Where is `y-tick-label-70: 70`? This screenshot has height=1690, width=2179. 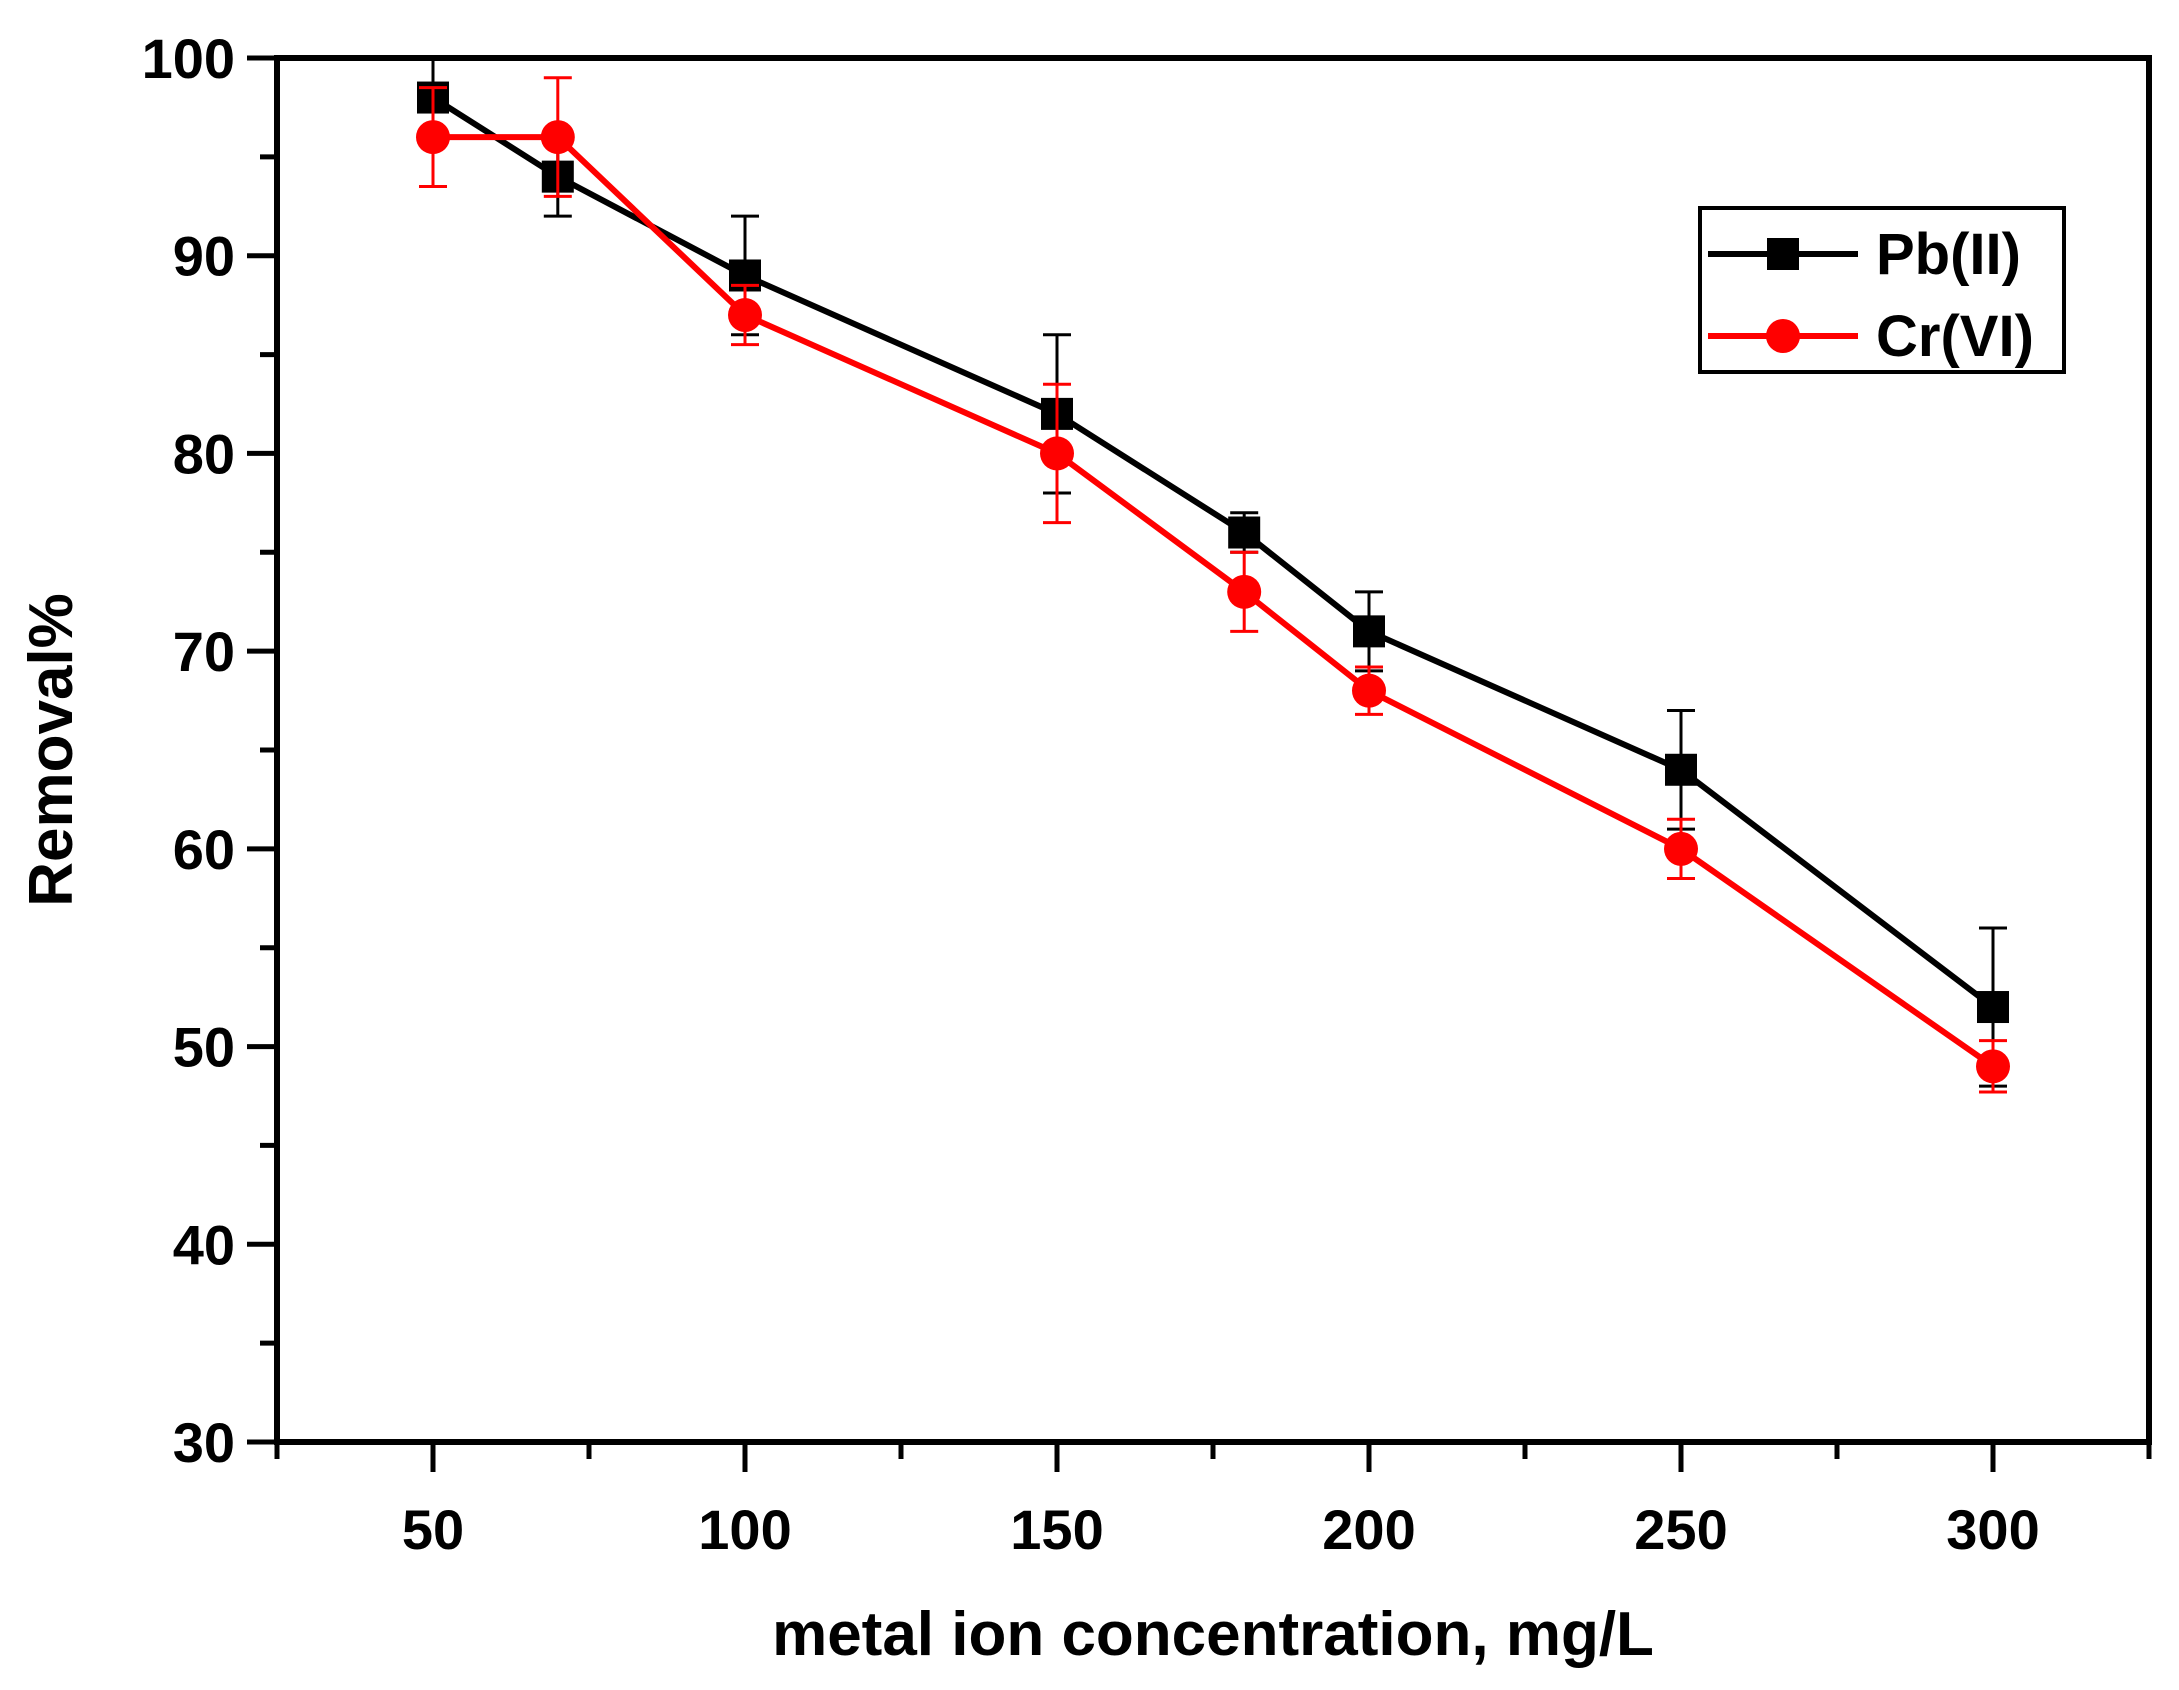 y-tick-label-70: 70 is located at coordinates (204, 651).